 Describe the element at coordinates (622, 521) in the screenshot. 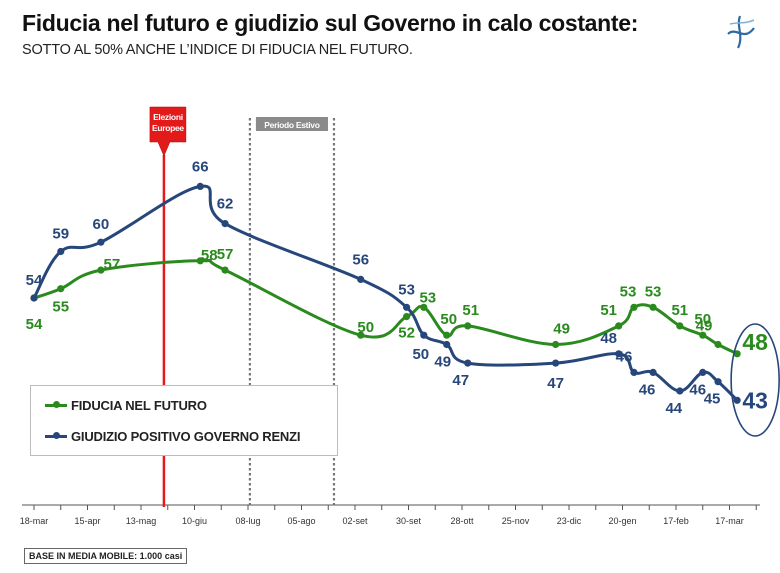

I see `x-tick-label: 20-gen` at that location.